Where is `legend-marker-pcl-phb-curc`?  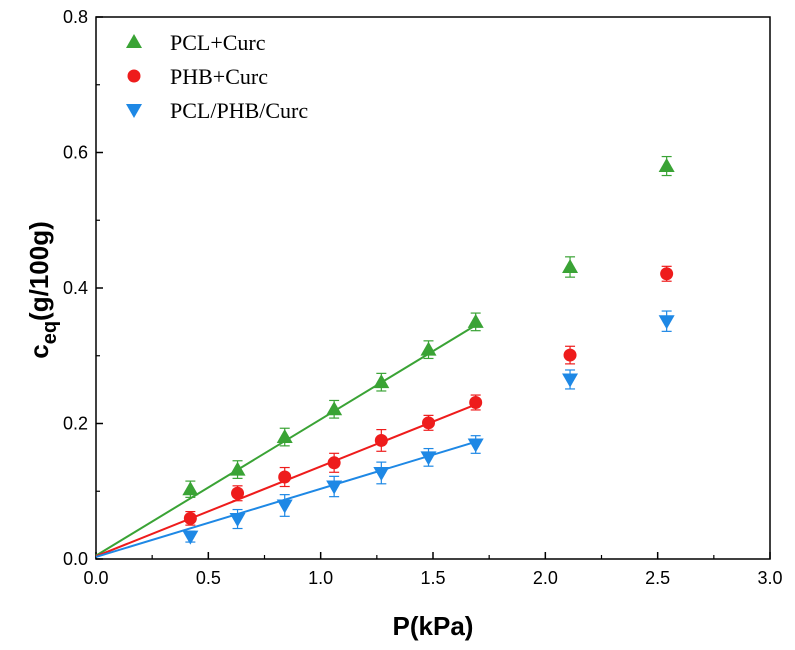 legend-marker-pcl-phb-curc is located at coordinates (134, 111).